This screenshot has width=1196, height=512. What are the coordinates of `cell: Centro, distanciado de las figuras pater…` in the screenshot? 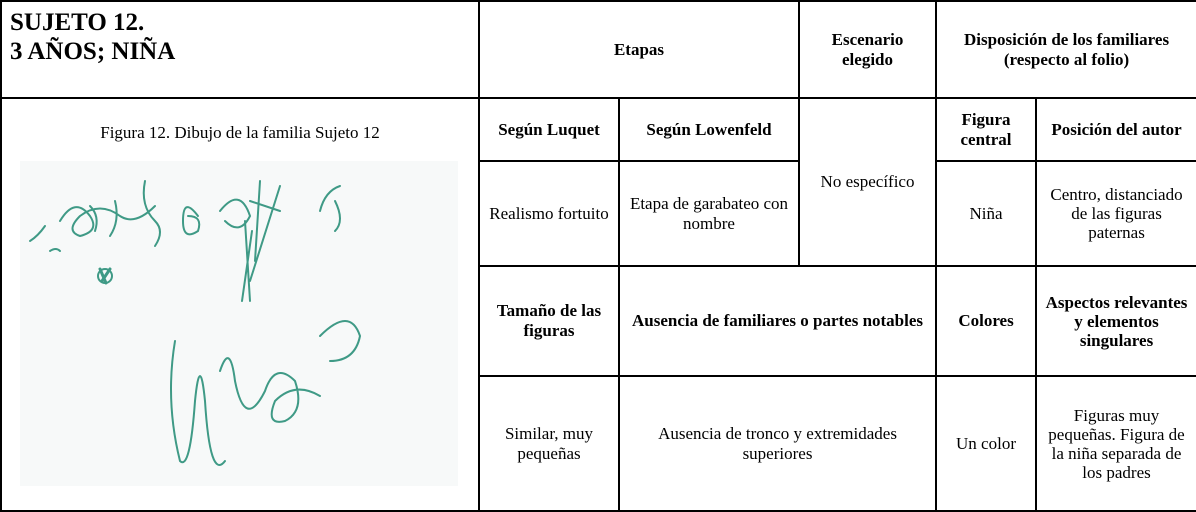 It's located at (1115, 213).